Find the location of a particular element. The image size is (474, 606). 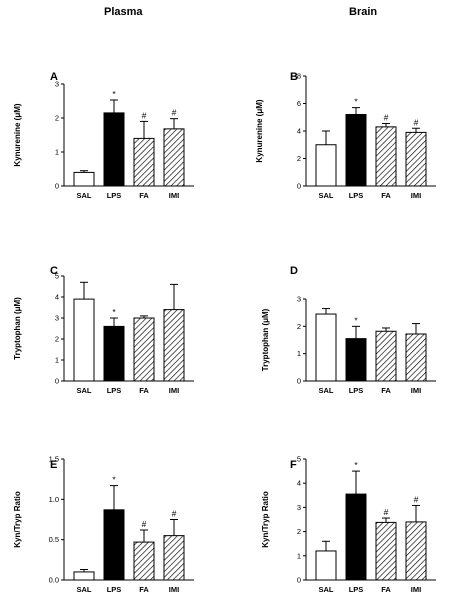

panel-letter: A is located at coordinates (54, 77).